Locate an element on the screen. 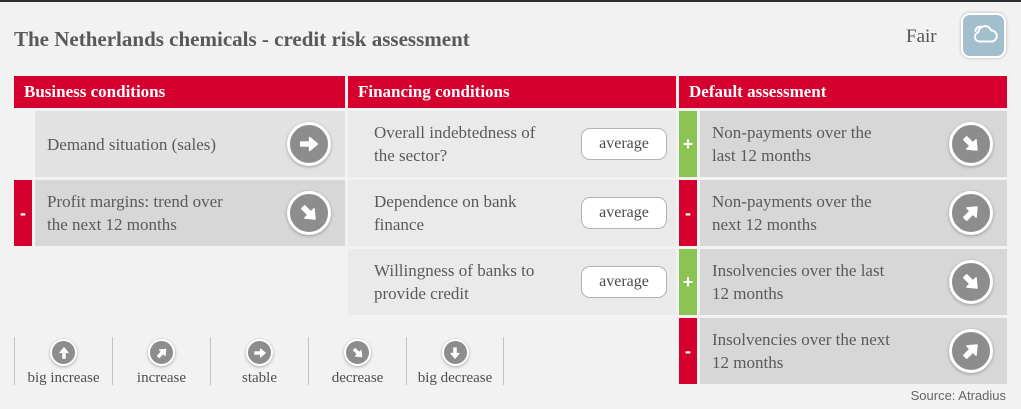  legend-label: big decrease is located at coordinates (455, 378).